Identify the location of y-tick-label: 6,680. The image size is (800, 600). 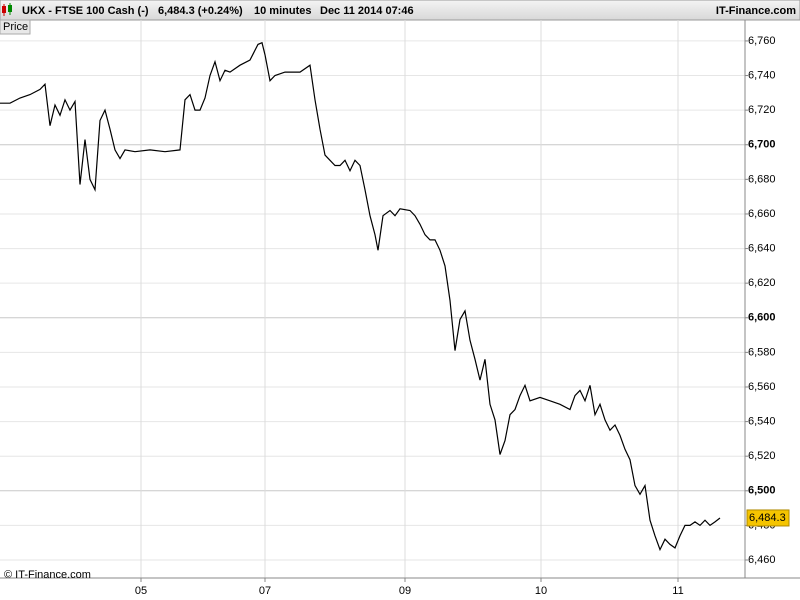
(762, 179).